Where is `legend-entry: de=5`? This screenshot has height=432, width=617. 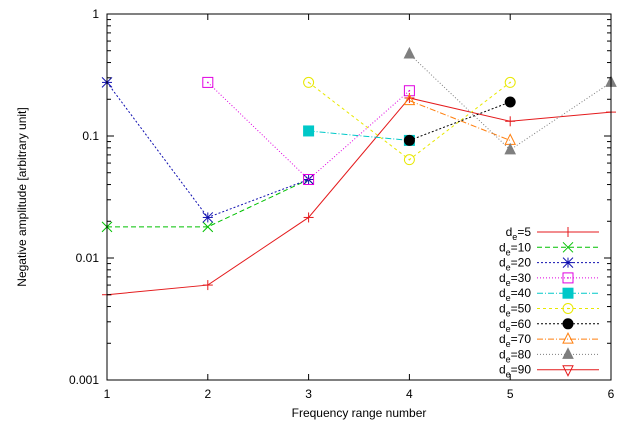
legend-entry: de=5 is located at coordinates (552, 233).